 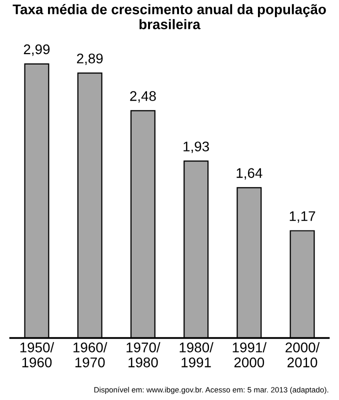 What do you see at coordinates (90, 60) in the screenshot?
I see `data-label: 2,89` at bounding box center [90, 60].